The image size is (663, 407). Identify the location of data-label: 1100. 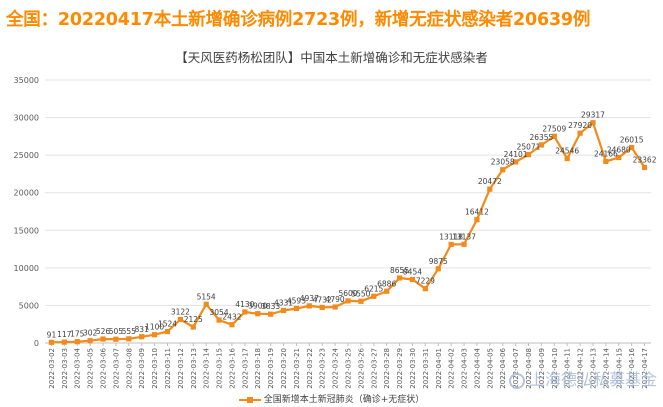
(154, 327).